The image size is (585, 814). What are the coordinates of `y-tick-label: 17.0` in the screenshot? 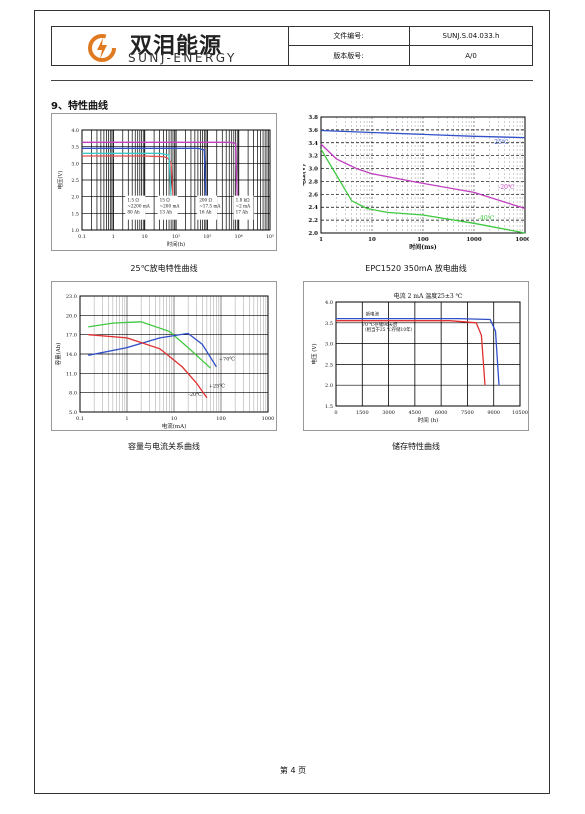 It's located at (71, 336).